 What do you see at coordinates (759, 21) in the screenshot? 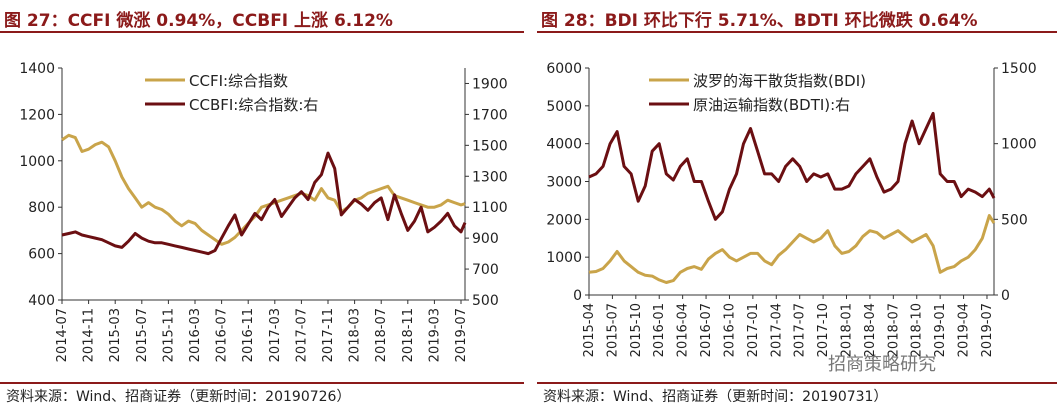
I see `right-chart-title: 图 28：BDI 环比下行 5.71%、BDTI 环比微跌 0.64%` at bounding box center [759, 21].